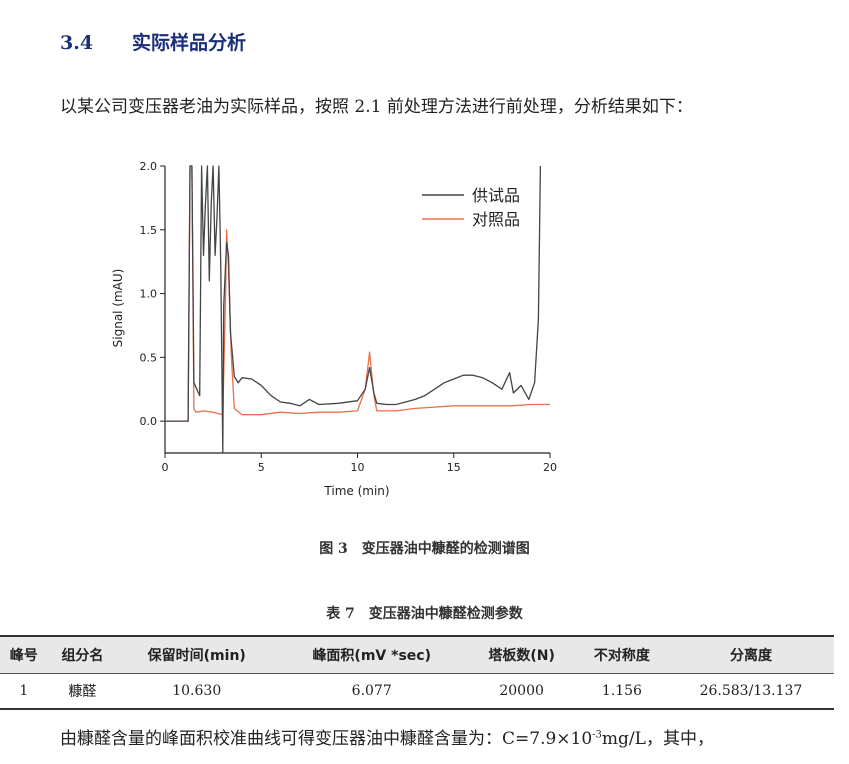 This screenshot has height=764, width=849. What do you see at coordinates (118, 308) in the screenshot?
I see `y-axis-label: Signal (mAU)` at bounding box center [118, 308].